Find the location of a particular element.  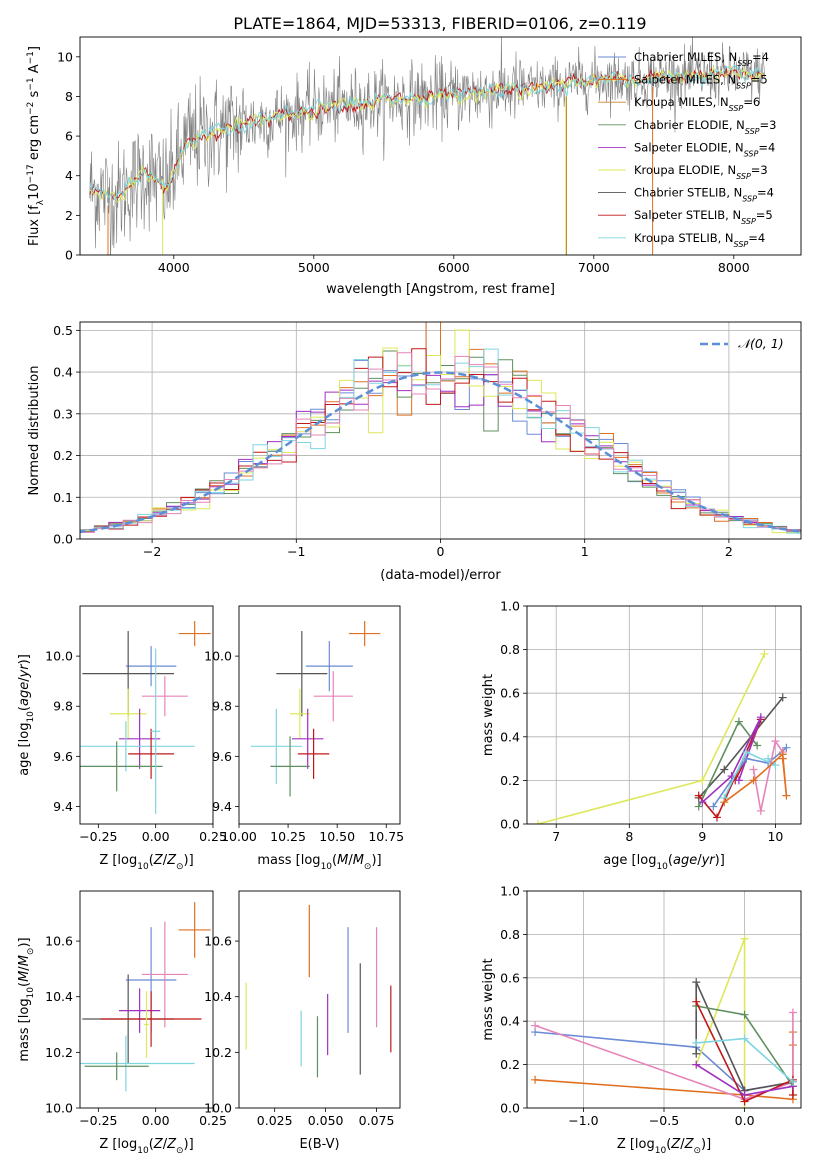

y-tick-label: 0.1 is located at coordinates (63, 497).